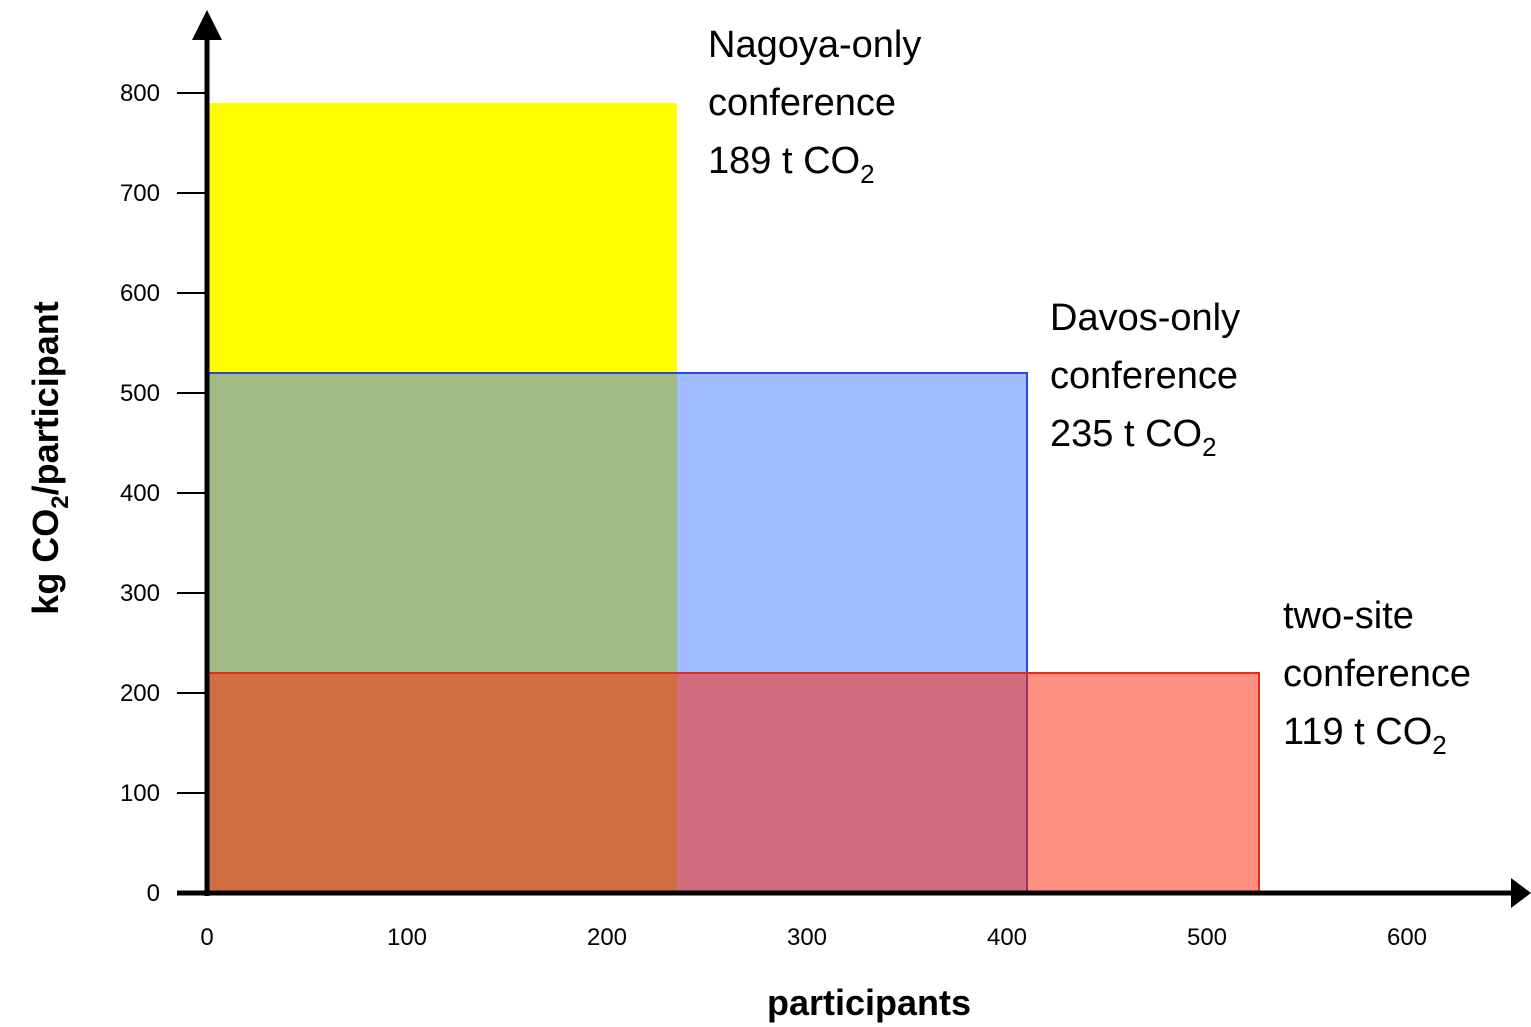 The image size is (1531, 1027). Describe the element at coordinates (140, 593) in the screenshot. I see `y-tick-label: 300` at that location.